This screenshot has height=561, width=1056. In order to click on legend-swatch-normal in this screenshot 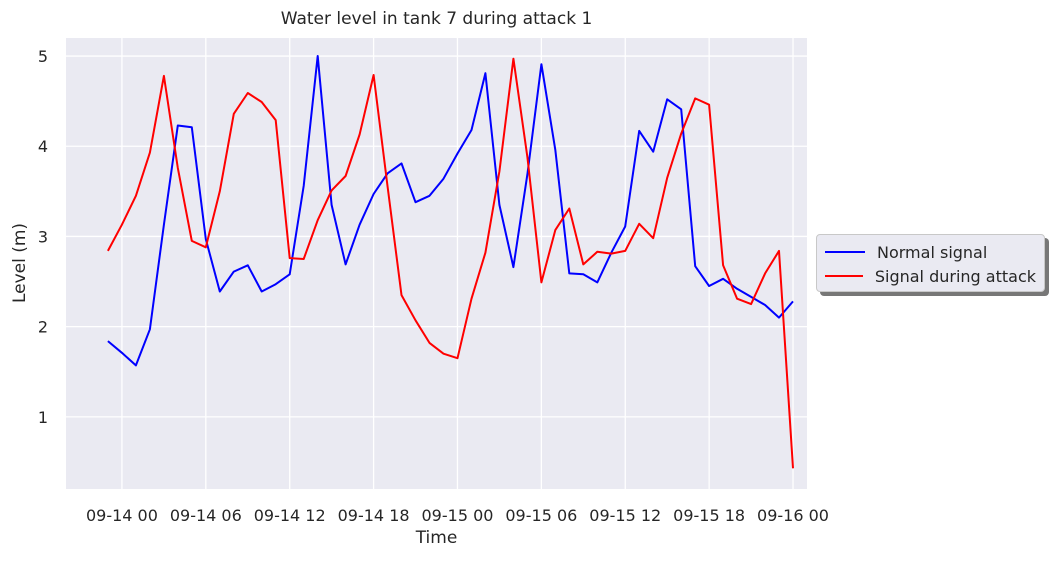, I will do `click(845, 252)`.